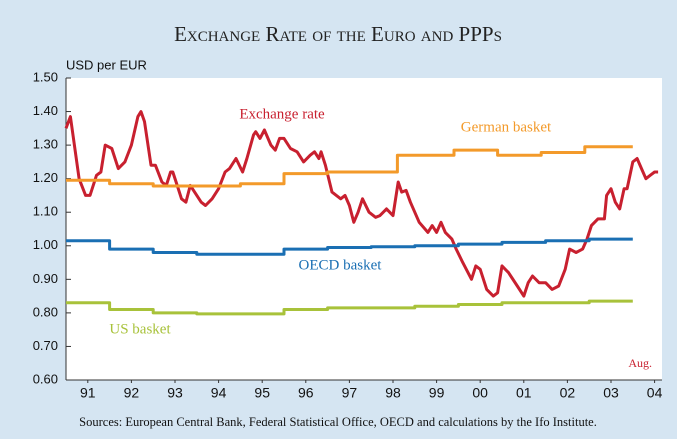 This screenshot has height=439, width=677. Describe the element at coordinates (640, 363) in the screenshot. I see `annotation: Aug.` at that location.